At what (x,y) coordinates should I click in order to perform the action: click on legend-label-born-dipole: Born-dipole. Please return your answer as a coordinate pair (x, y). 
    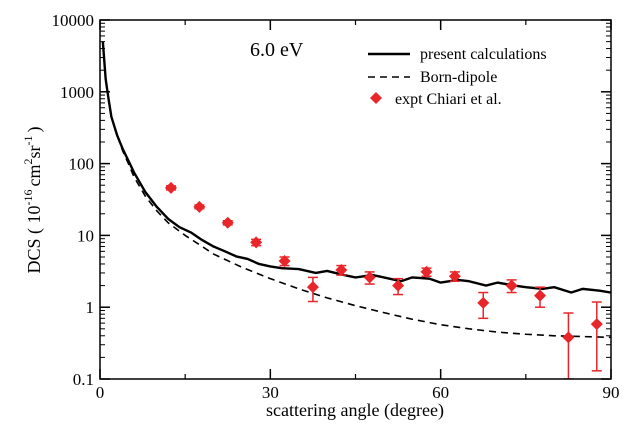
    Looking at the image, I should click on (458, 77).